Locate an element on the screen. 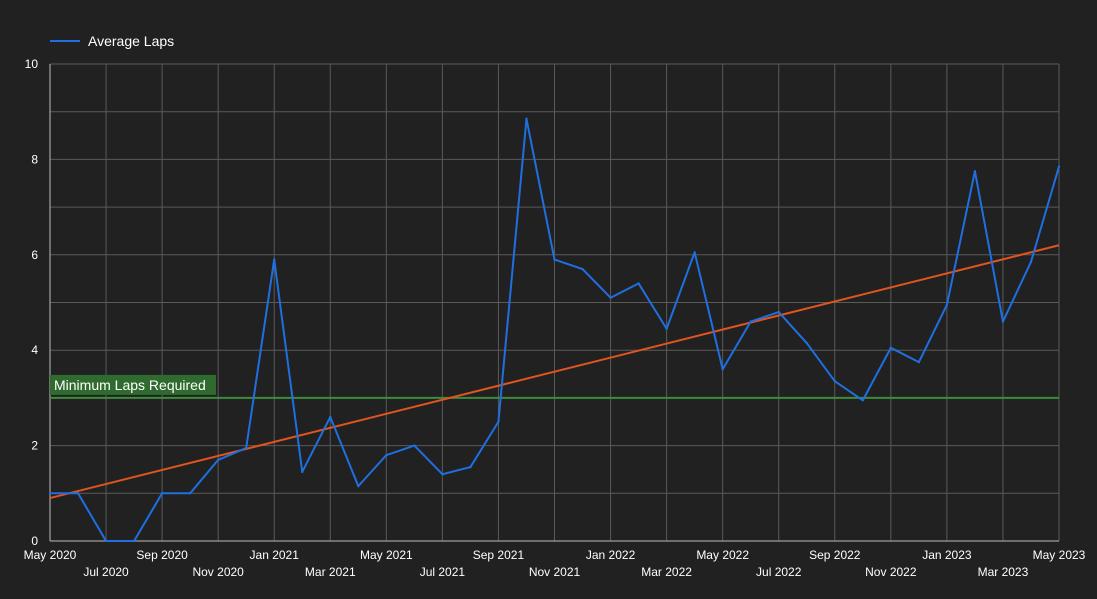  y-tick-label: 0 is located at coordinates (34, 541).